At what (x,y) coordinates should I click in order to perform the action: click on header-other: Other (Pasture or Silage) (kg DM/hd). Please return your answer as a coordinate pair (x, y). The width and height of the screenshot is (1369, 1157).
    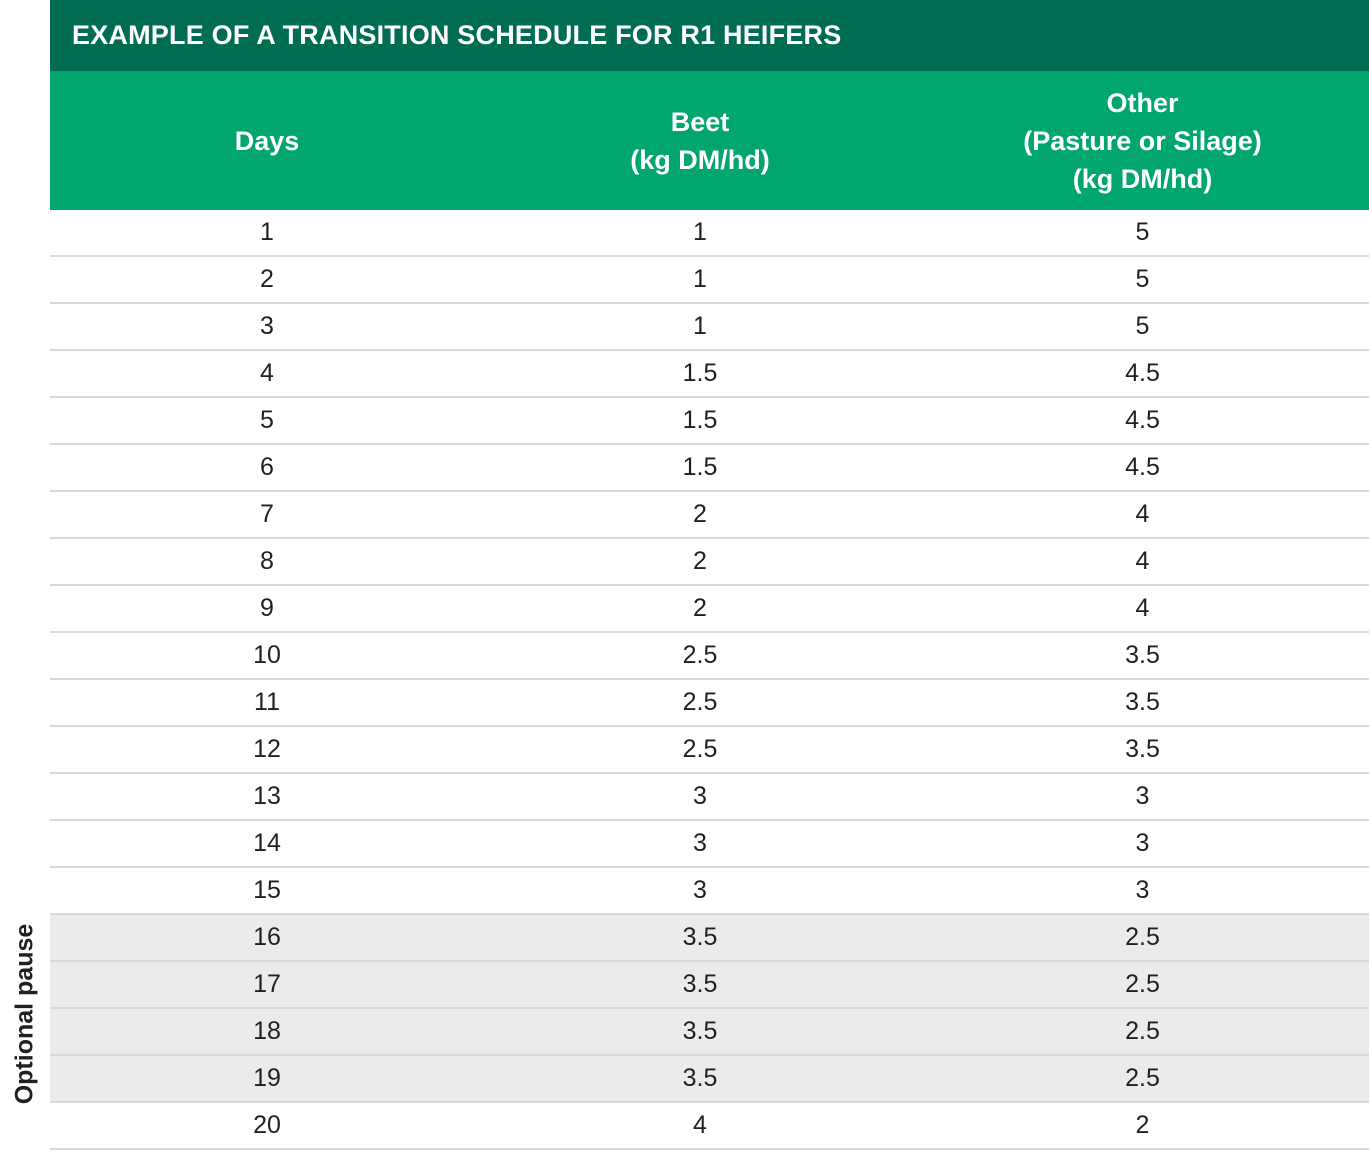
    Looking at the image, I should click on (1142, 140).